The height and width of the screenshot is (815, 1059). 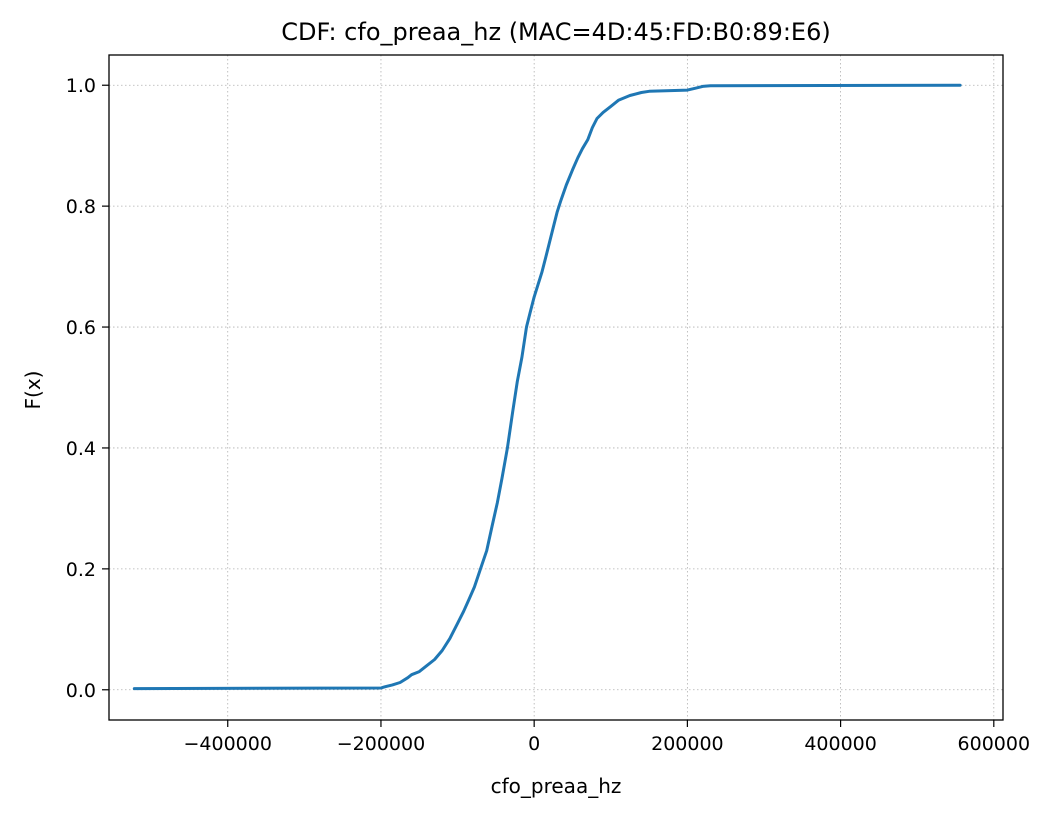 I want to click on x-axis-label: cfo_preaa_hz, so click(x=556, y=786).